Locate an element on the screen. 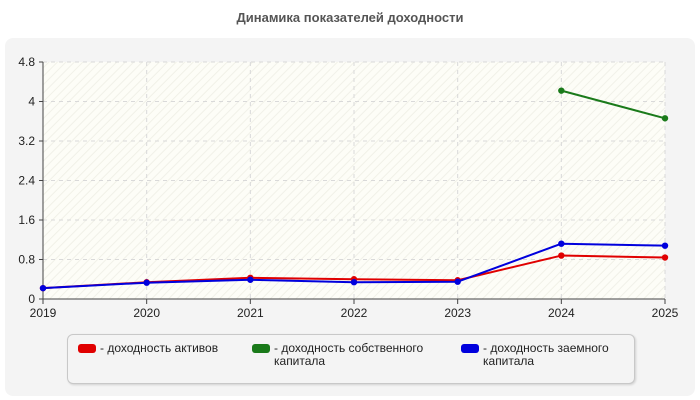  legend-item-equity: - доходность собственного капитала is located at coordinates (338, 355).